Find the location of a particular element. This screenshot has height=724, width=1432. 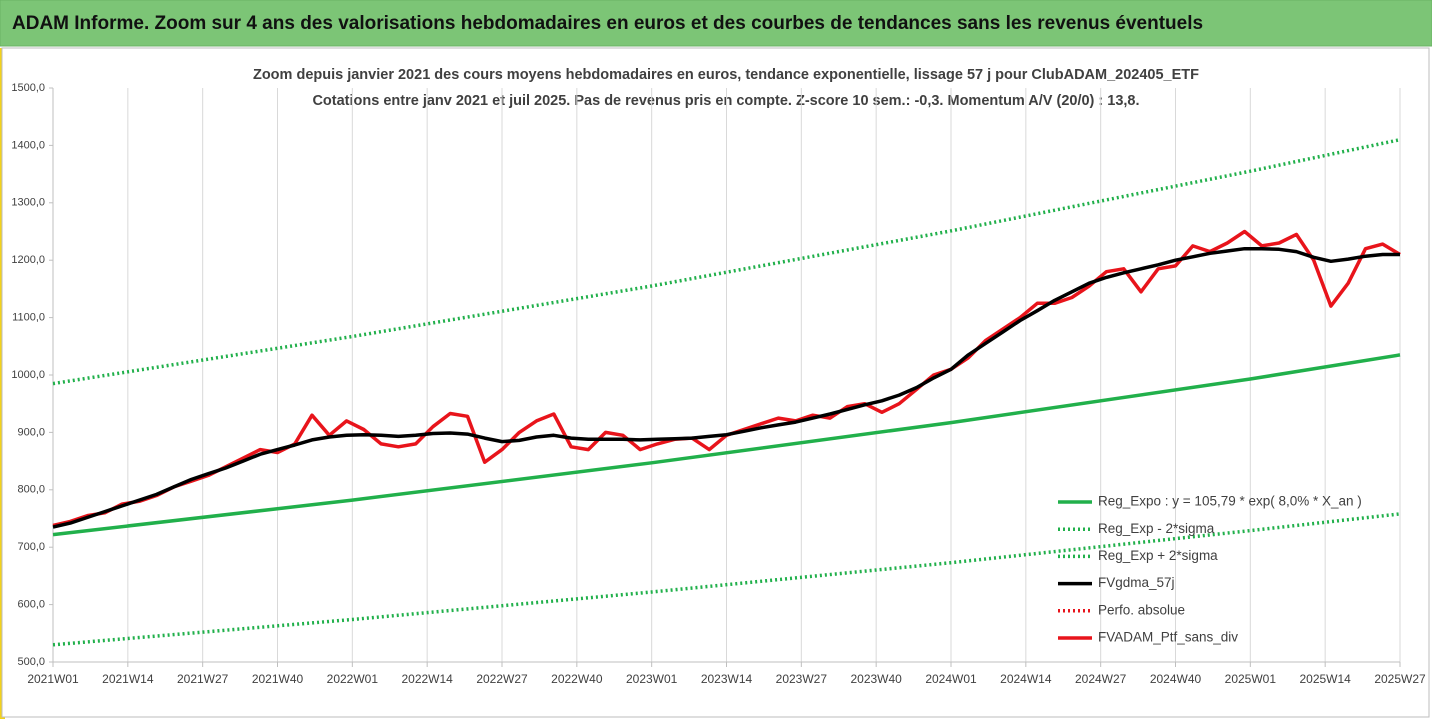

header-bar is located at coordinates (716, 23).